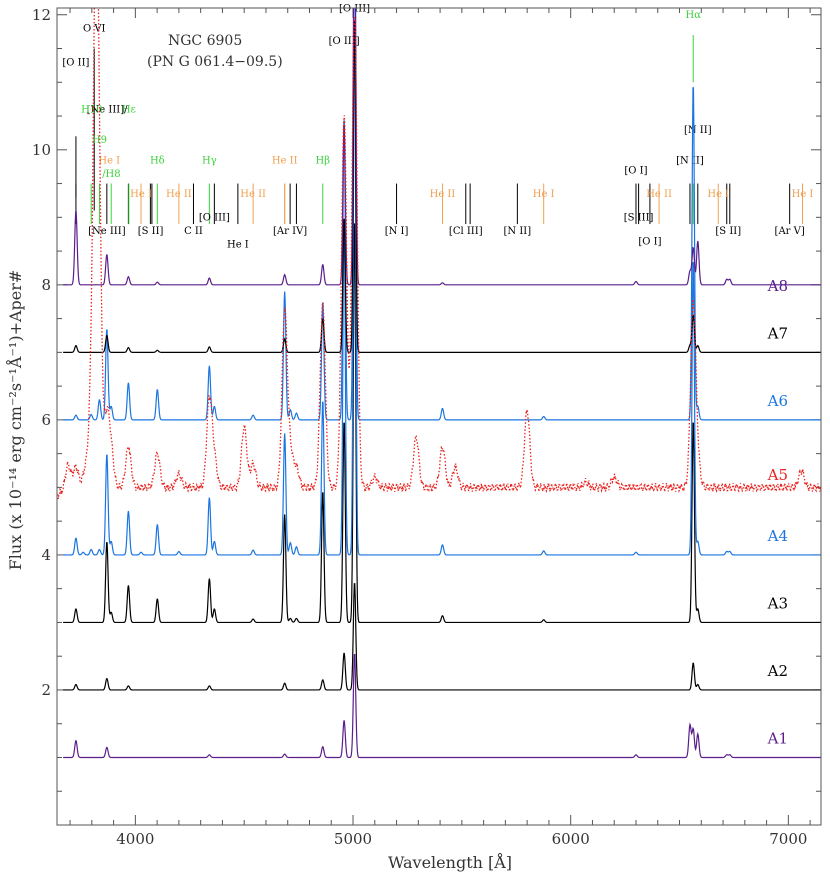  I want to click on line-id-label: [Ne III]/, so click(108, 110).